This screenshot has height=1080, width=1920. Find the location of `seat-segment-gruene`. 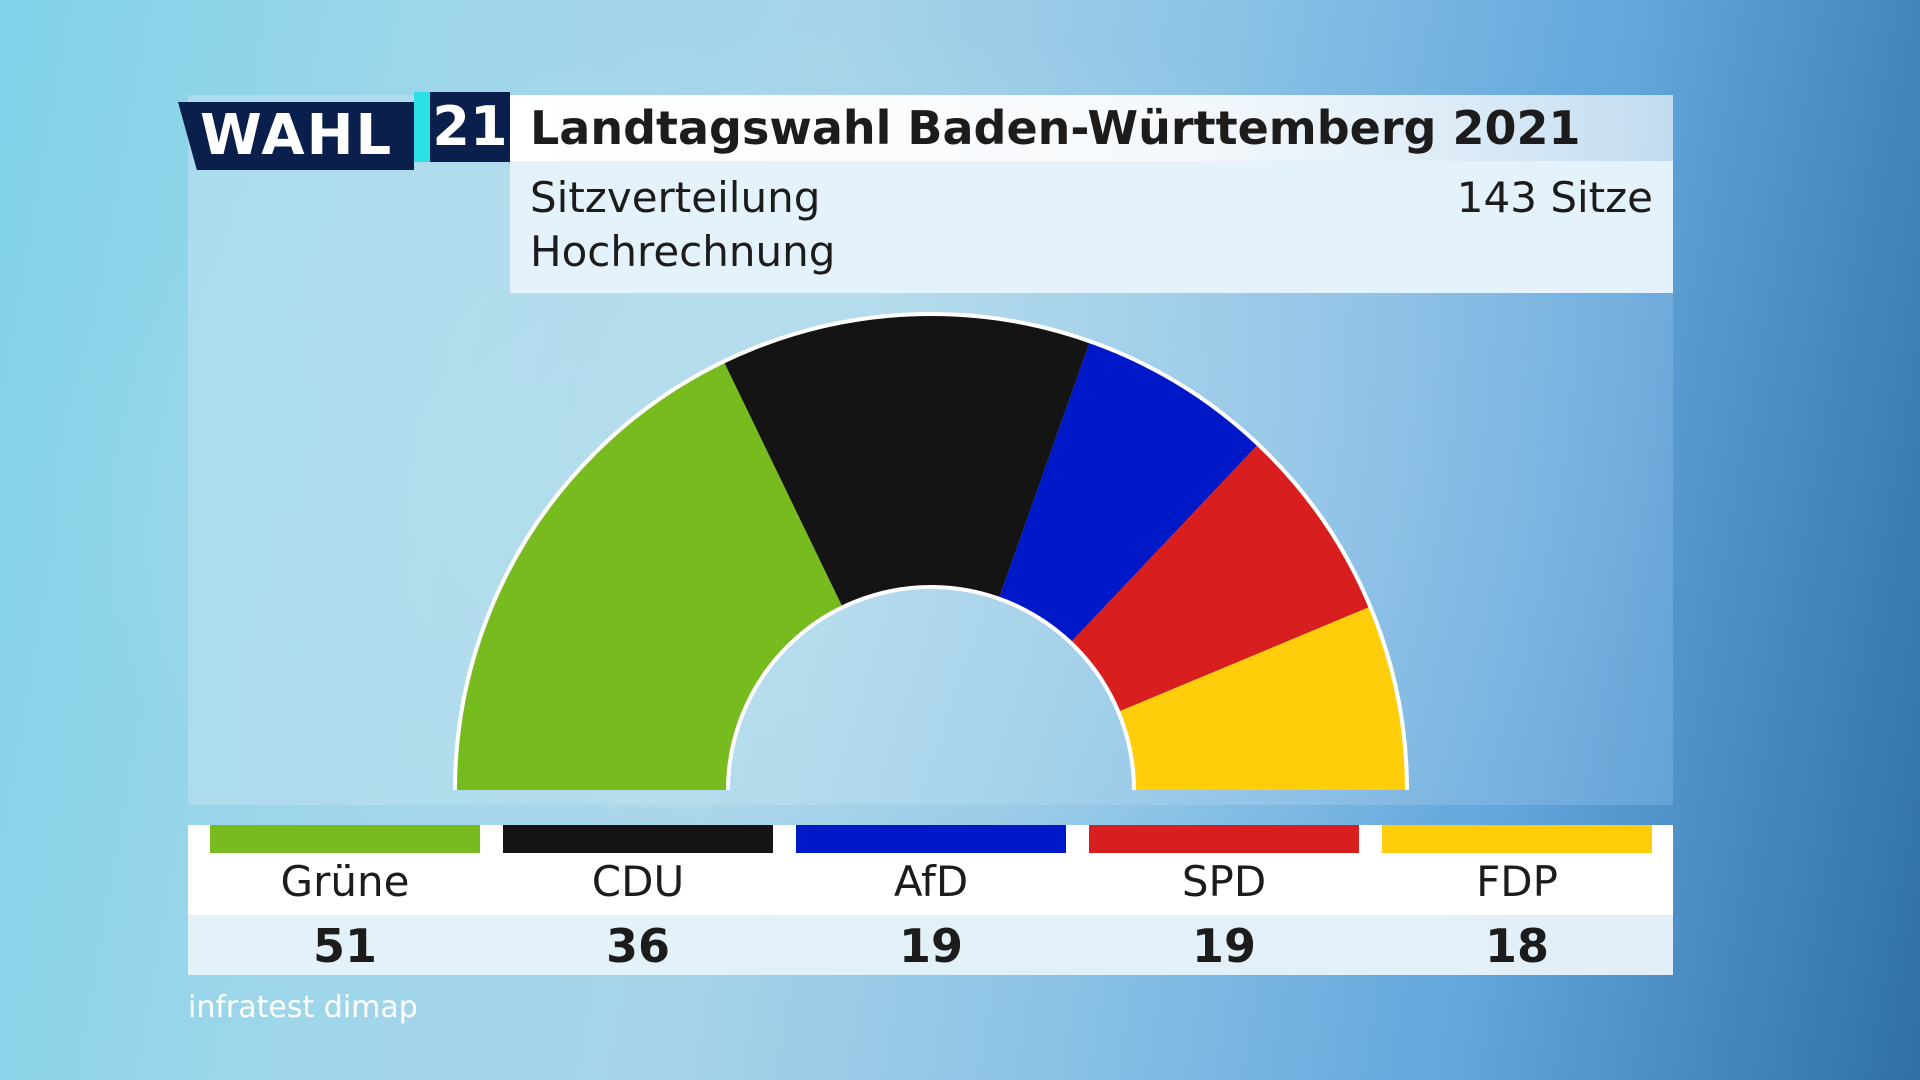

seat-segment-gruene is located at coordinates (649, 575).